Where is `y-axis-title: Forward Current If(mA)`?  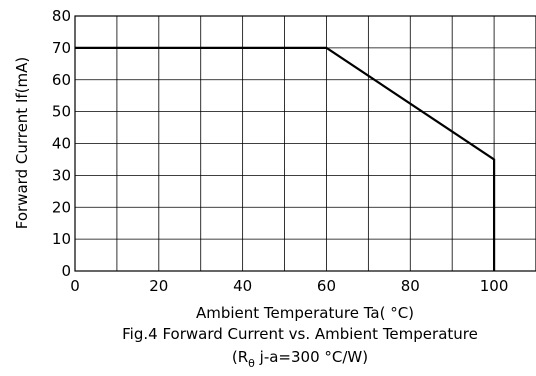
y-axis-title: Forward Current If(mA) is located at coordinates (22, 143).